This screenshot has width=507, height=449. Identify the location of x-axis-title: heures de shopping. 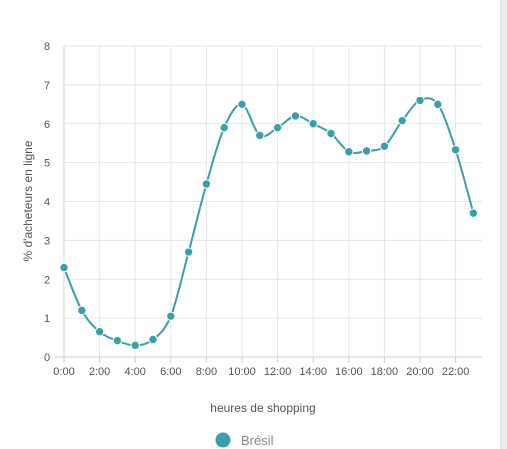
(262, 408).